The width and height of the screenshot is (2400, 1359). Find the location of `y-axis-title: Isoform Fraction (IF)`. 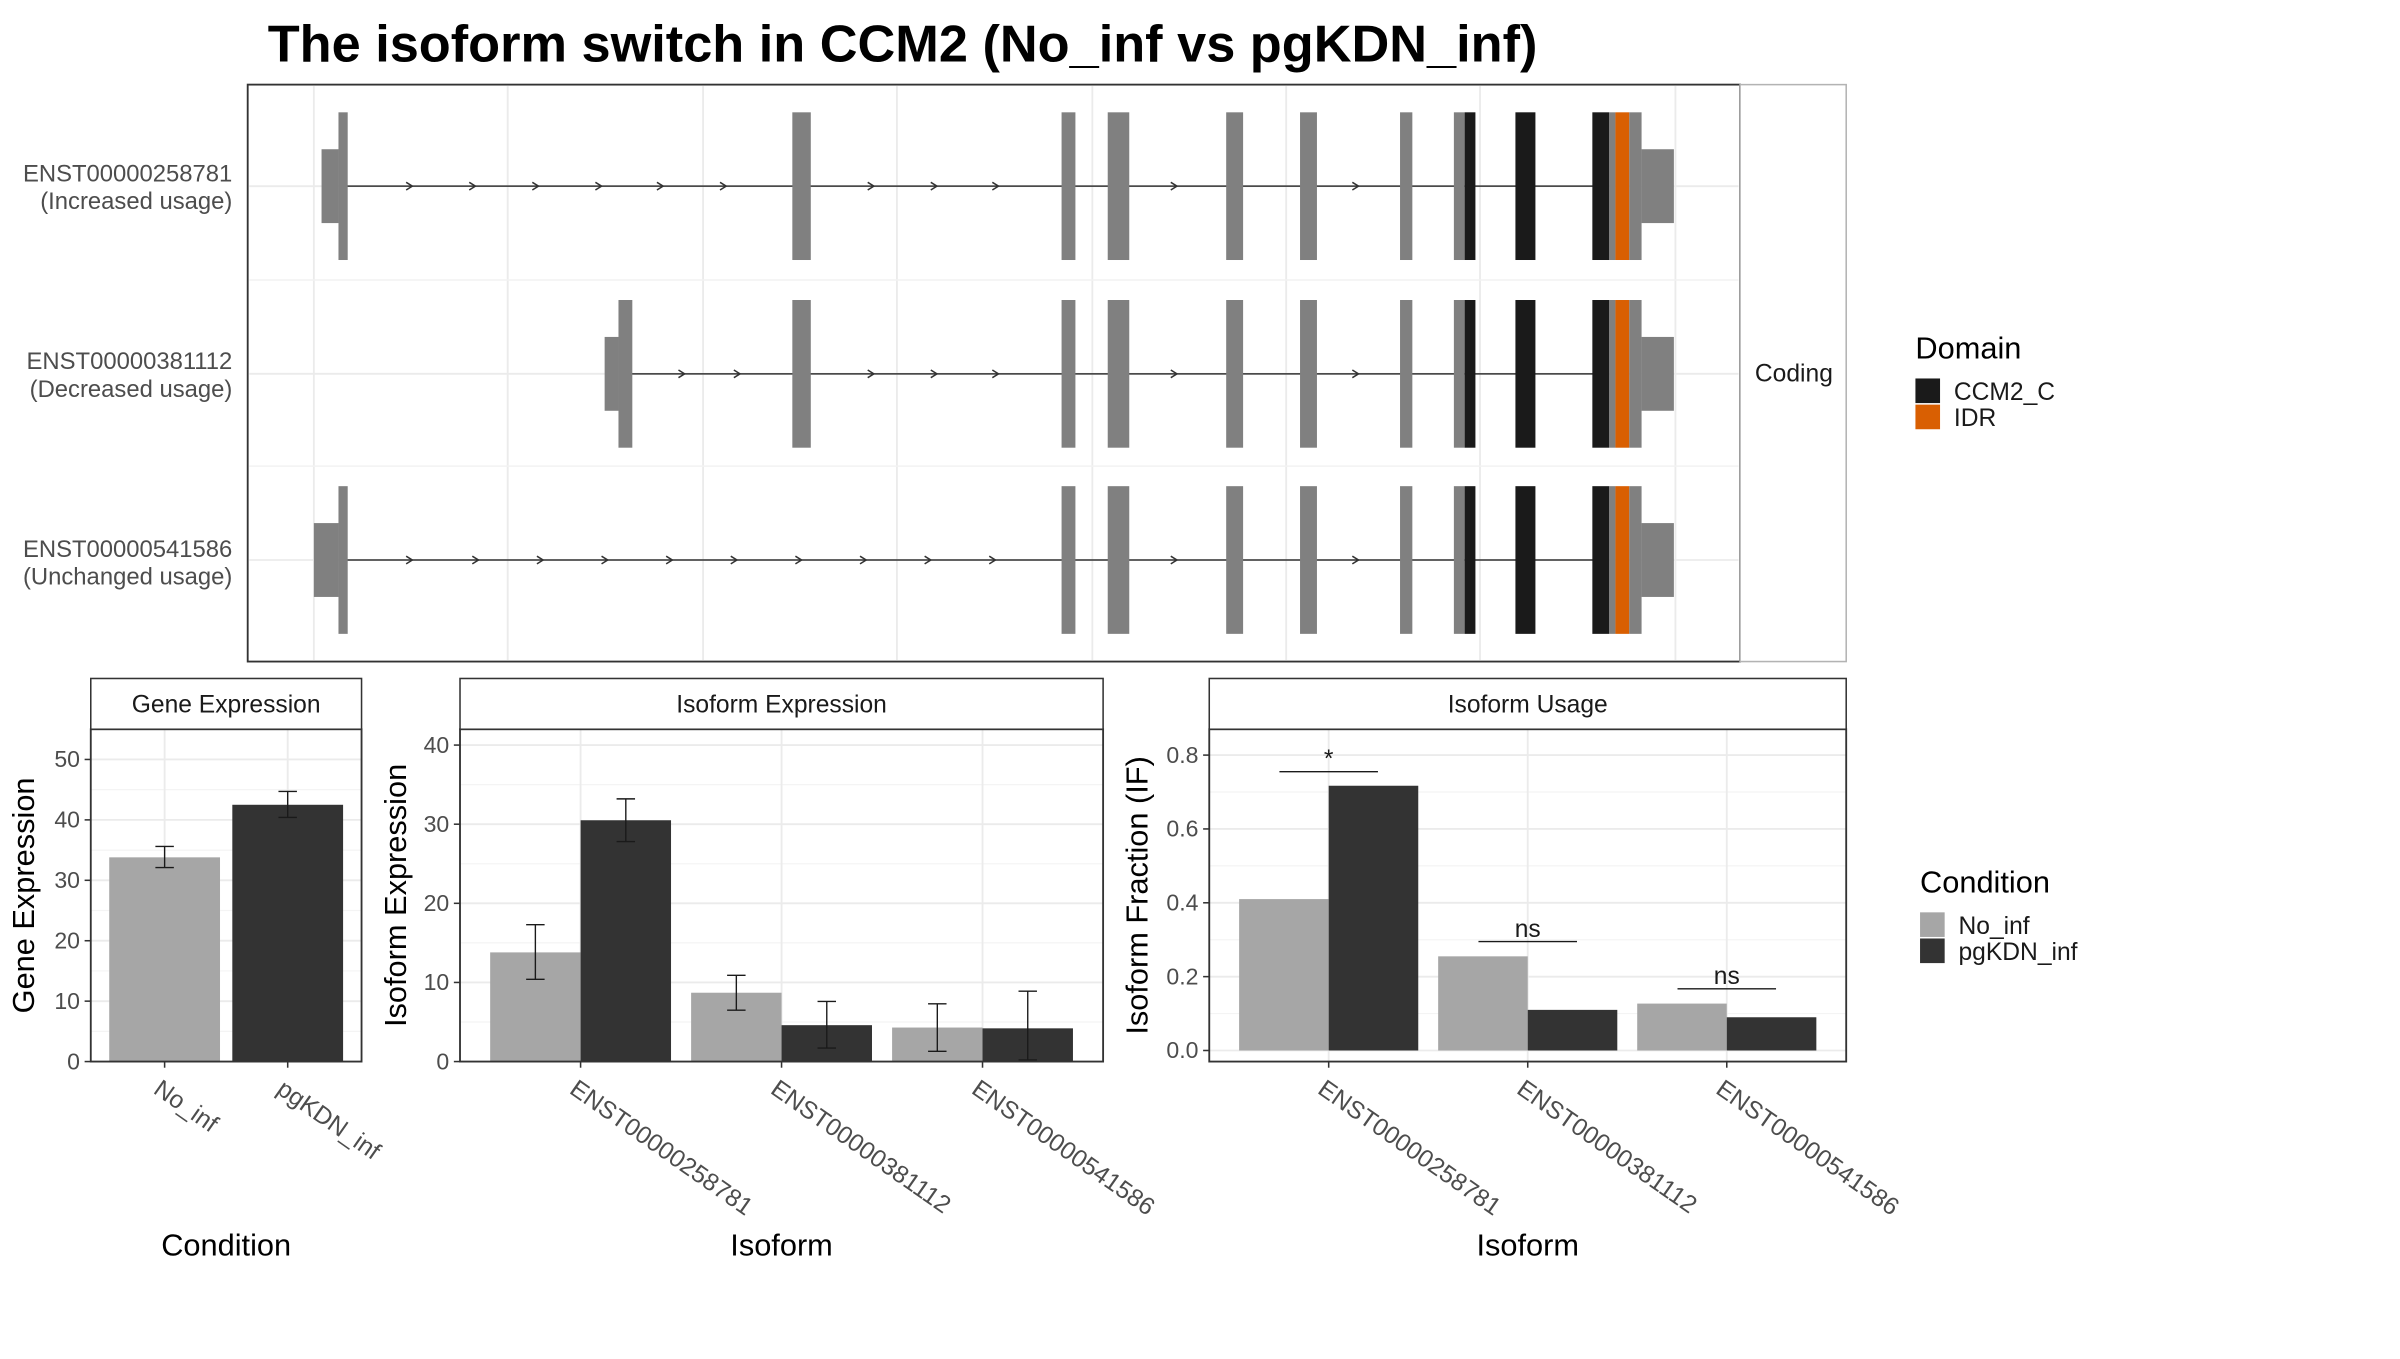

y-axis-title: Isoform Fraction (IF) is located at coordinates (1137, 895).